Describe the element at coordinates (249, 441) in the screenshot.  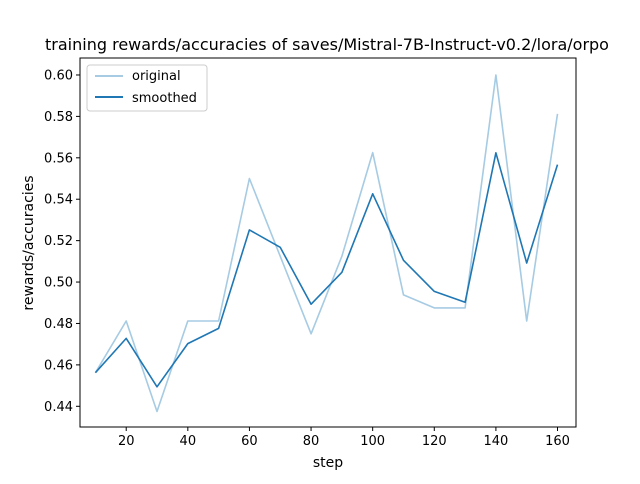
I see `x-tick-label: 60` at that location.